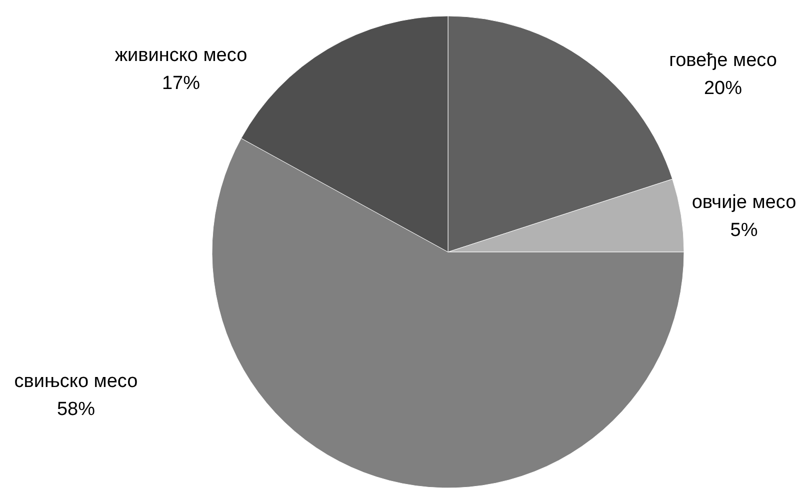  What do you see at coordinates (76, 381) in the screenshot?
I see `slice-label: свињско месо` at bounding box center [76, 381].